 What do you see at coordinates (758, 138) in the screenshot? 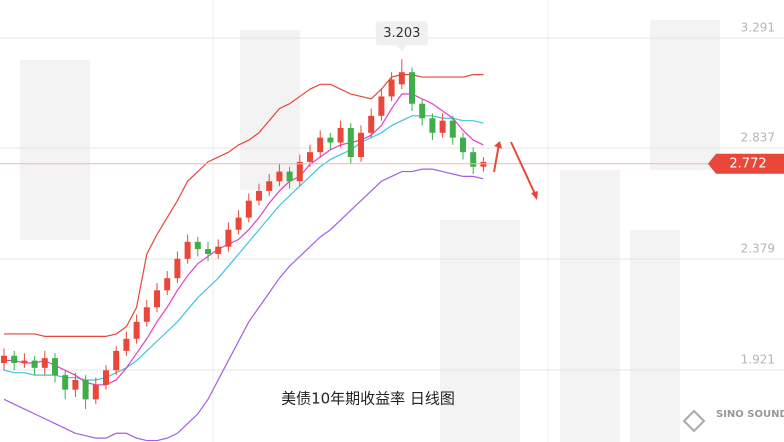
I see `y-tick-label: 2.837` at bounding box center [758, 138].